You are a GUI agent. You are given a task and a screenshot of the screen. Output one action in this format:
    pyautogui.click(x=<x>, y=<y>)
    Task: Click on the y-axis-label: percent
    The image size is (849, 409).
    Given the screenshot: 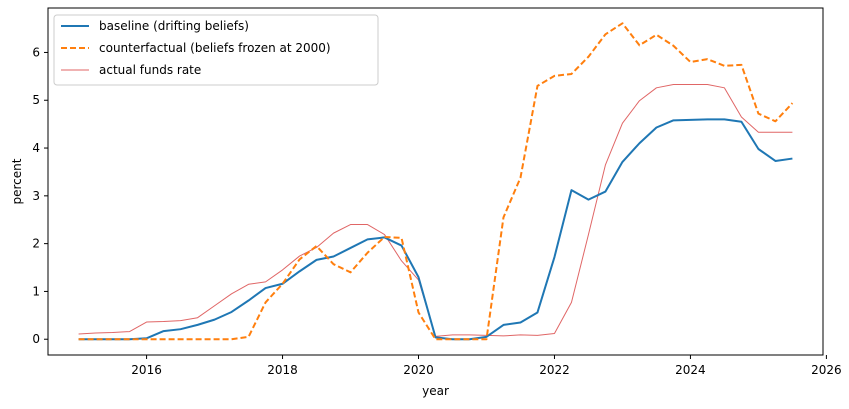 What is the action you would take?
    pyautogui.click(x=17, y=181)
    